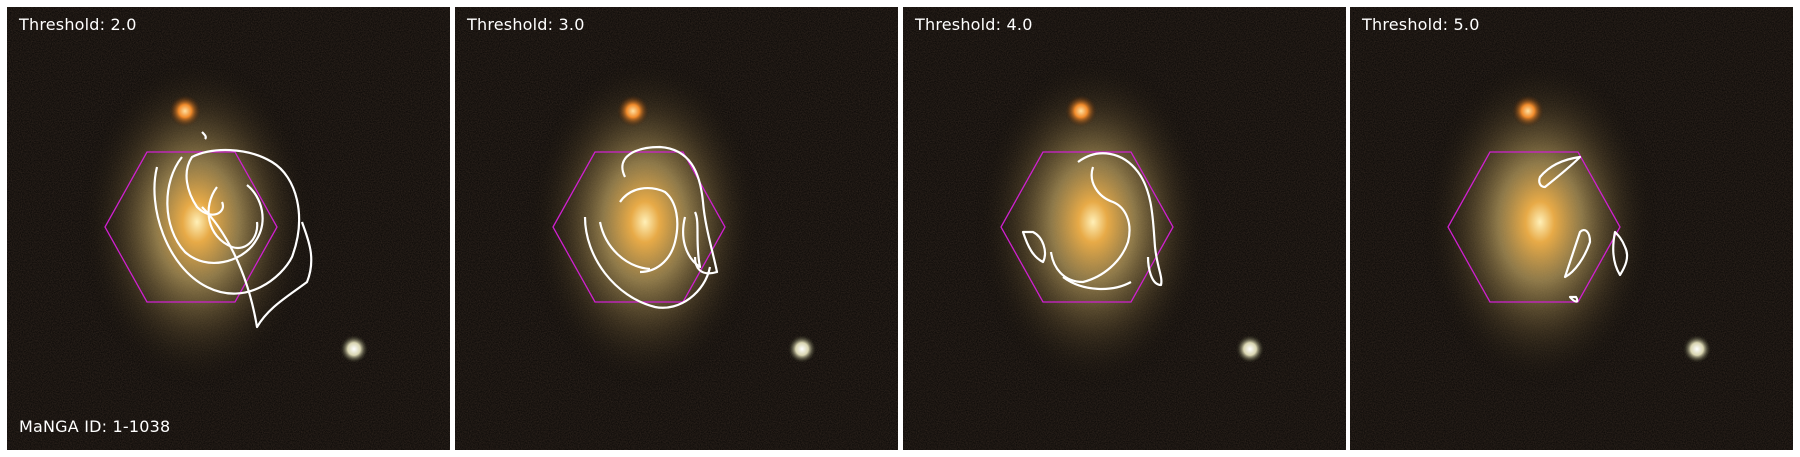 This screenshot has height=457, width=1800. What do you see at coordinates (78, 24) in the screenshot?
I see `threshold-label: Threshold: 2.0` at bounding box center [78, 24].